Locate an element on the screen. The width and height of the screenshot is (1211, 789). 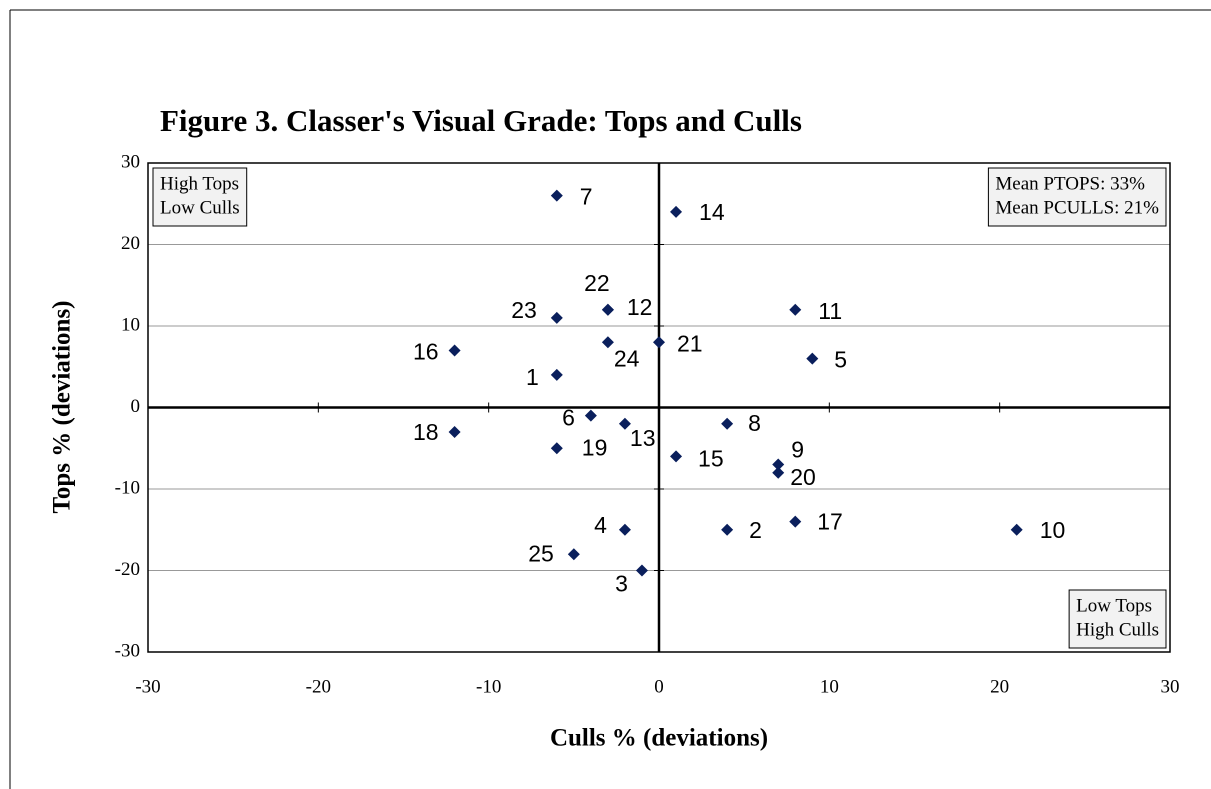
y-tick-label: -30 is located at coordinates (127, 650).